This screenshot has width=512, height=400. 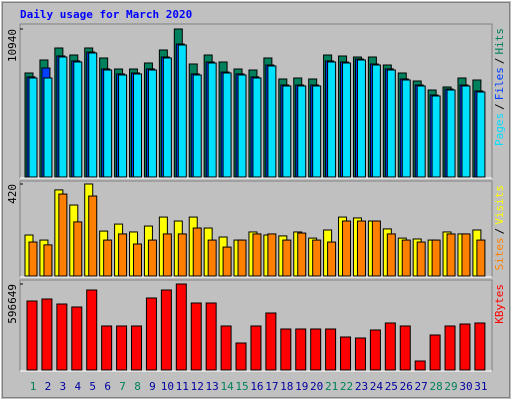 What do you see at coordinates (107, 386) in the screenshot?
I see `x-tick-label: 6` at bounding box center [107, 386].